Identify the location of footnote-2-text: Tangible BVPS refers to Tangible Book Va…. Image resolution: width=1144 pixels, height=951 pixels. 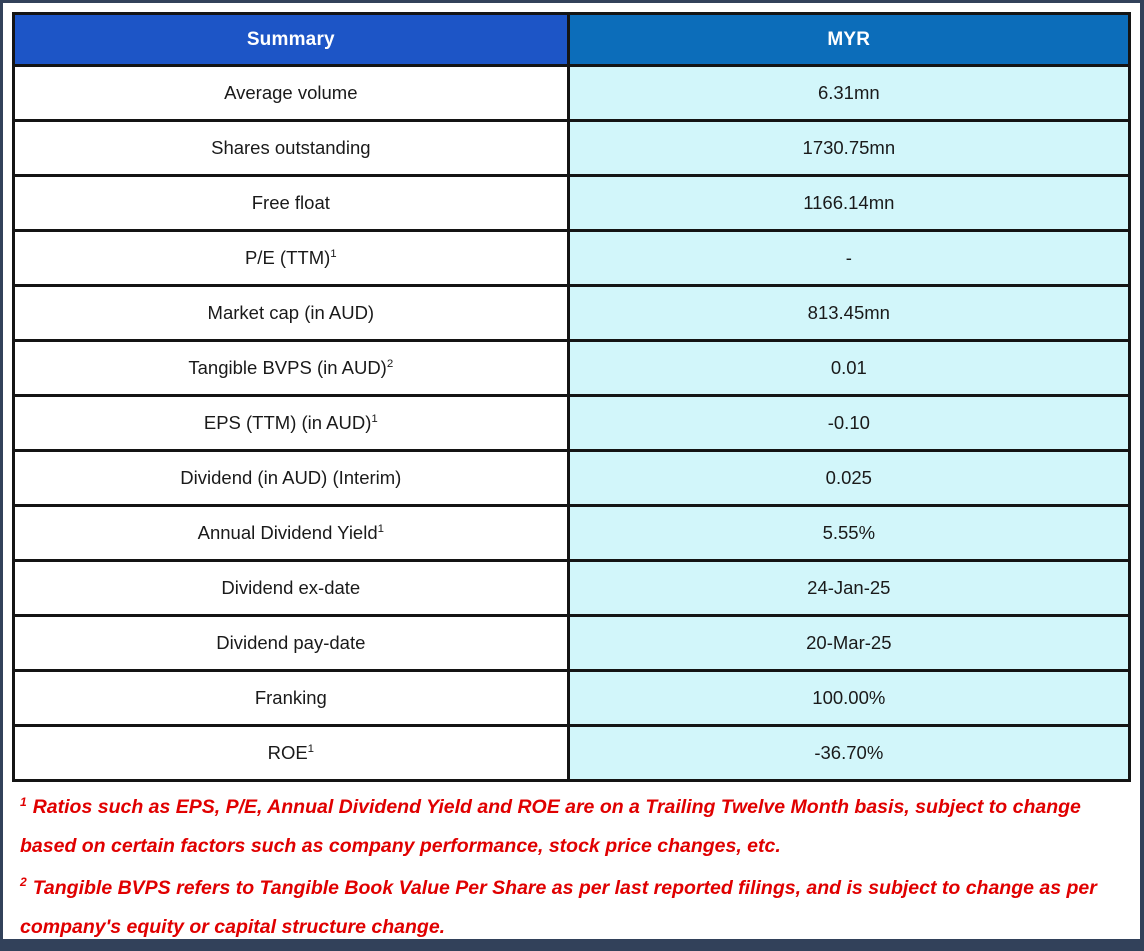
(558, 907).